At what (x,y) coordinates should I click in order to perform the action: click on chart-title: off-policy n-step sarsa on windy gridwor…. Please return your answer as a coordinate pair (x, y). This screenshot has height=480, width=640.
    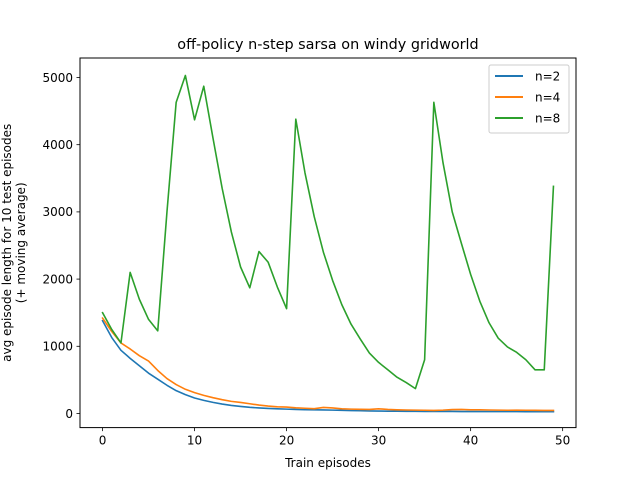
    Looking at the image, I should click on (327, 45).